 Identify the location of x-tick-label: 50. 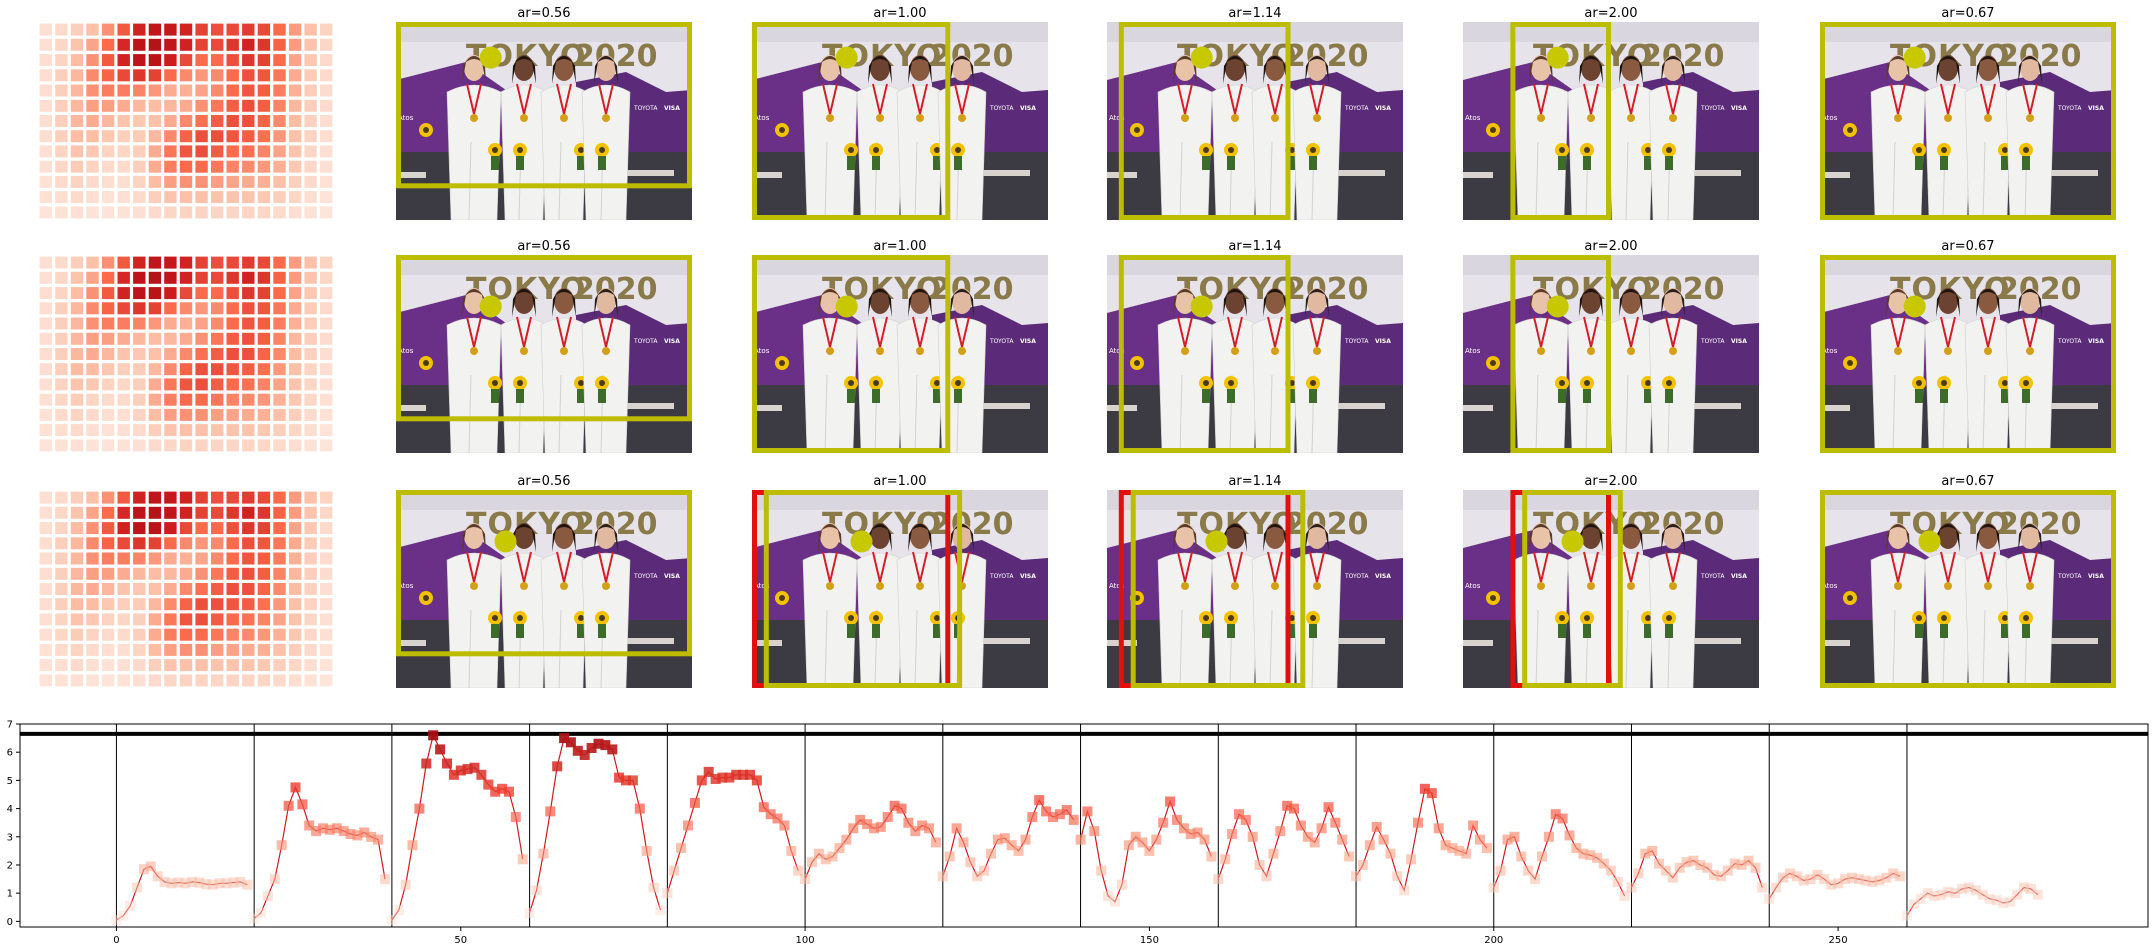
(460, 940).